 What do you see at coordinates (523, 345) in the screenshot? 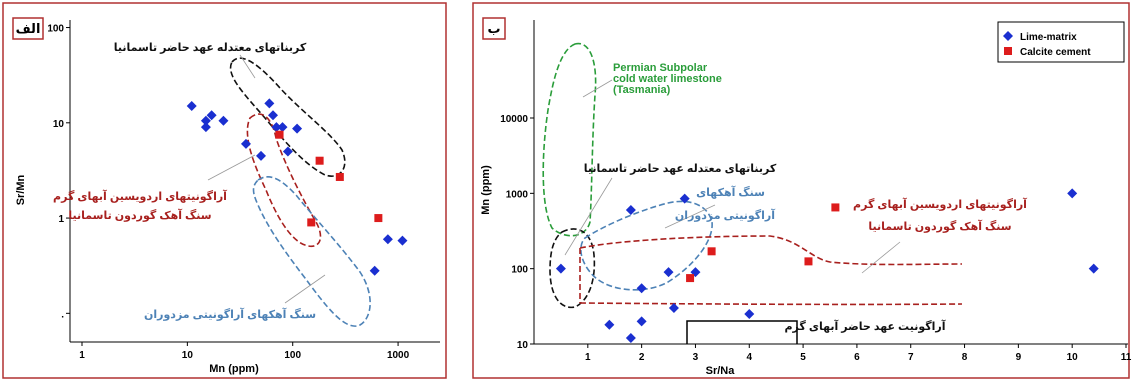
I see `panel-b-y-tick-label-0: 10` at bounding box center [523, 345].